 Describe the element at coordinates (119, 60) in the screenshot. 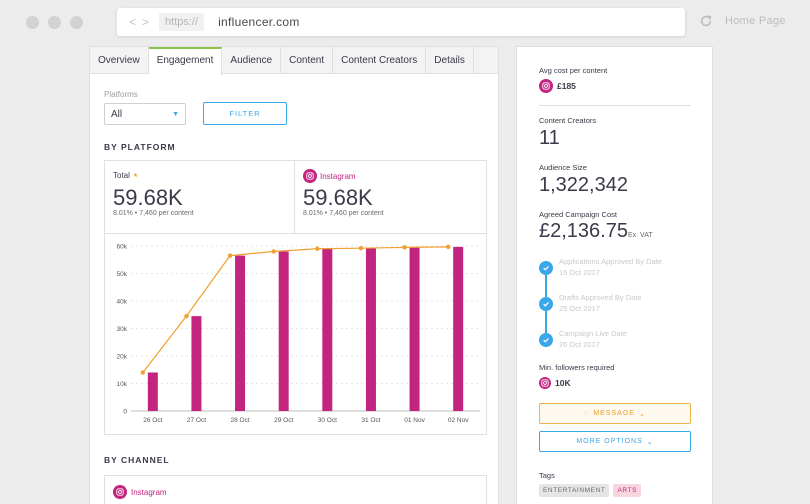

I see `tab-overview: Overview` at that location.